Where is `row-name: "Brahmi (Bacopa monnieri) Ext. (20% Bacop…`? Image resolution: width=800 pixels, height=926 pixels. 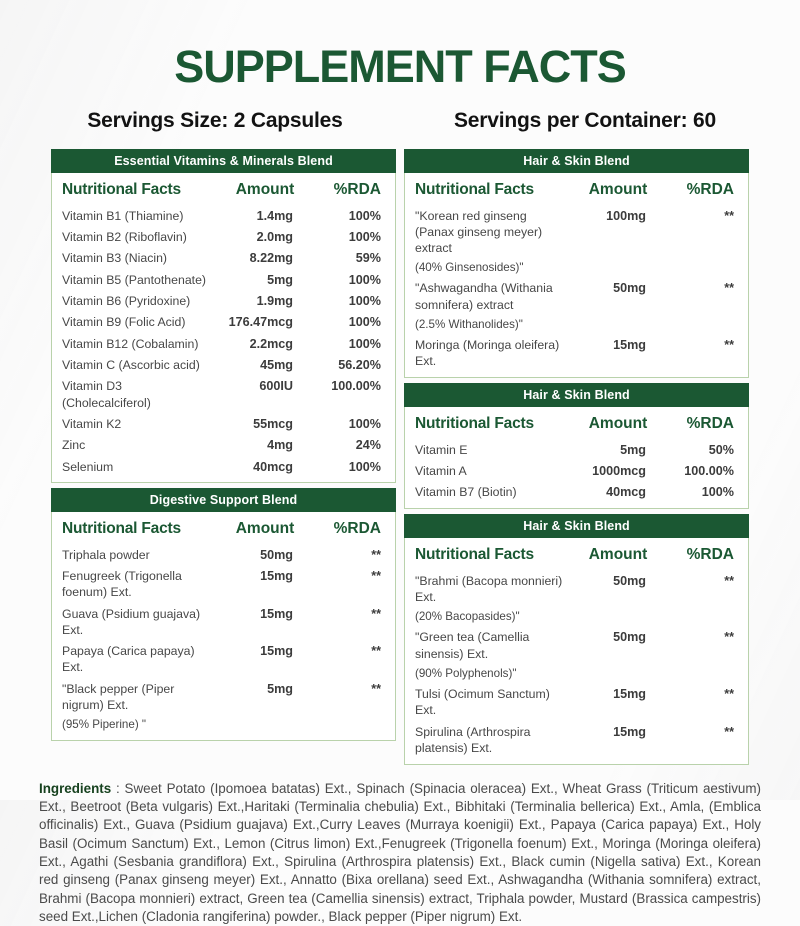 row-name: "Brahmi (Bacopa monnieri) Ext. (20% Bacop… is located at coordinates (486, 599).